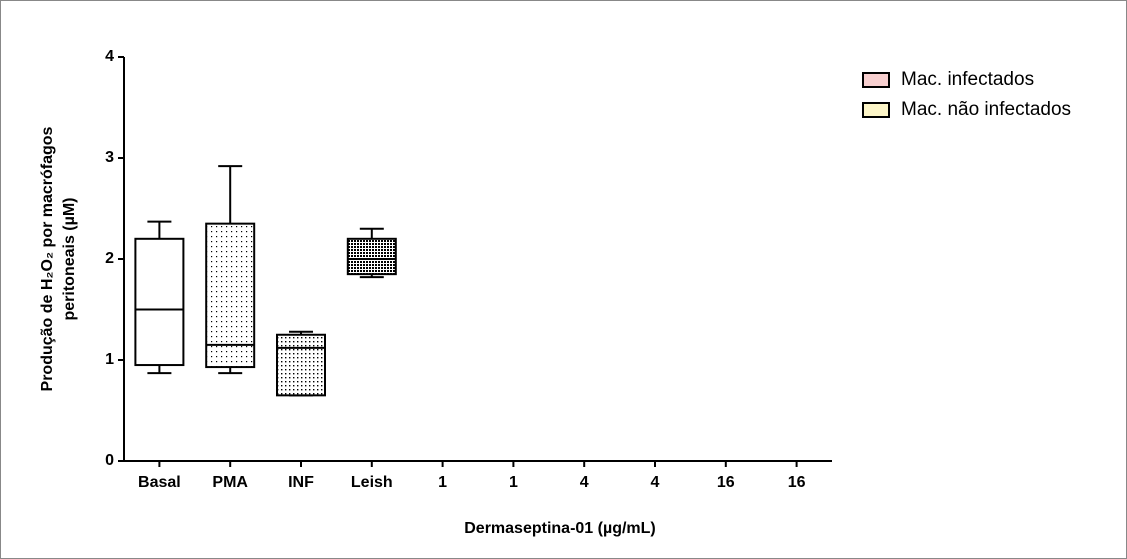 Image resolution: width=1127 pixels, height=559 pixels. I want to click on x-tick-label: Basal, so click(159, 482).